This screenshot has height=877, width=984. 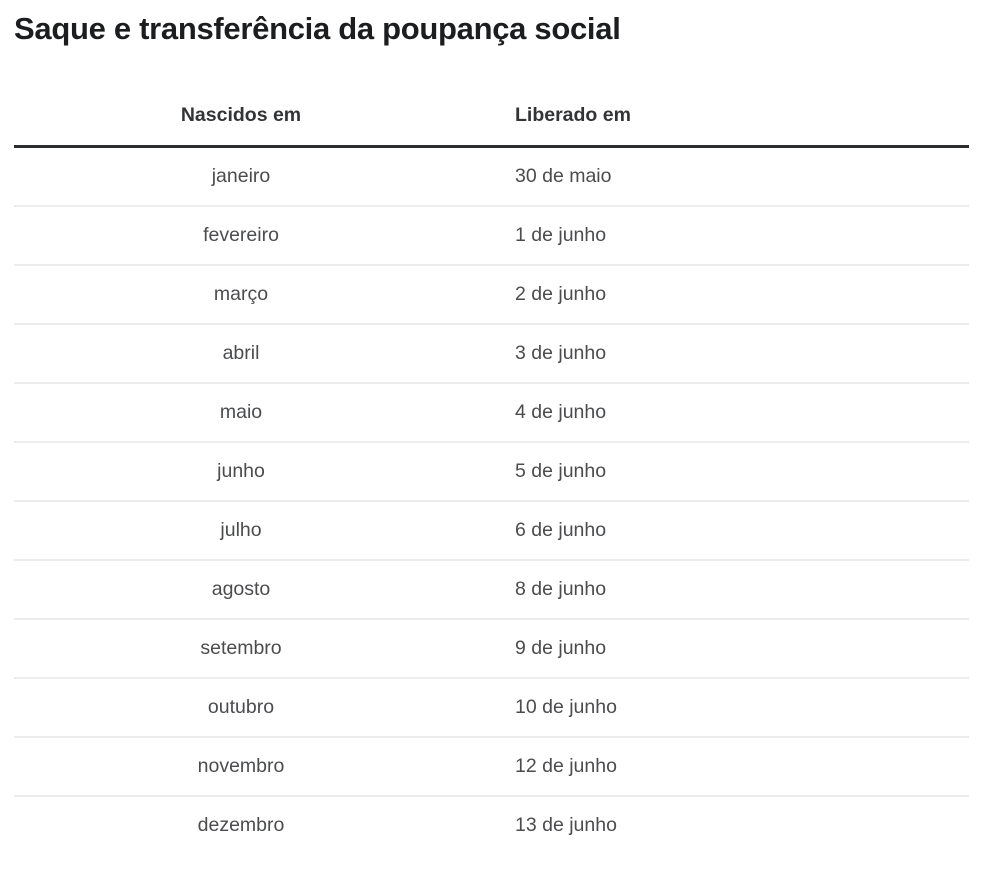 I want to click on release-date-cell: 10 de junho, so click(x=718, y=708).